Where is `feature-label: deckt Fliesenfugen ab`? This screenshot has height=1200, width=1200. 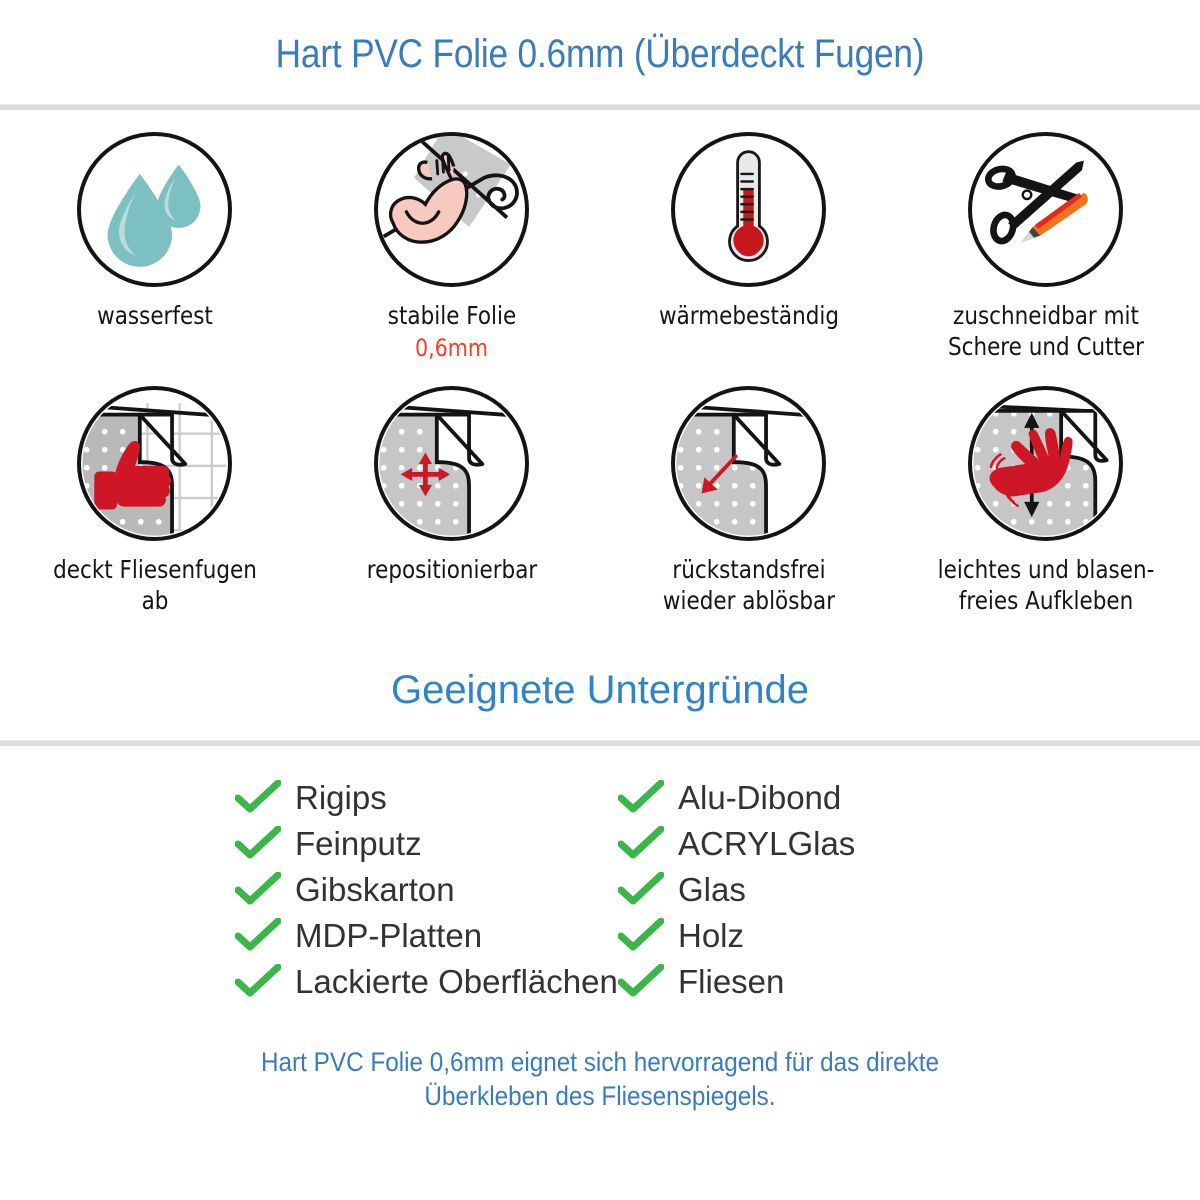
feature-label: deckt Fliesenfugen ab is located at coordinates (154, 585).